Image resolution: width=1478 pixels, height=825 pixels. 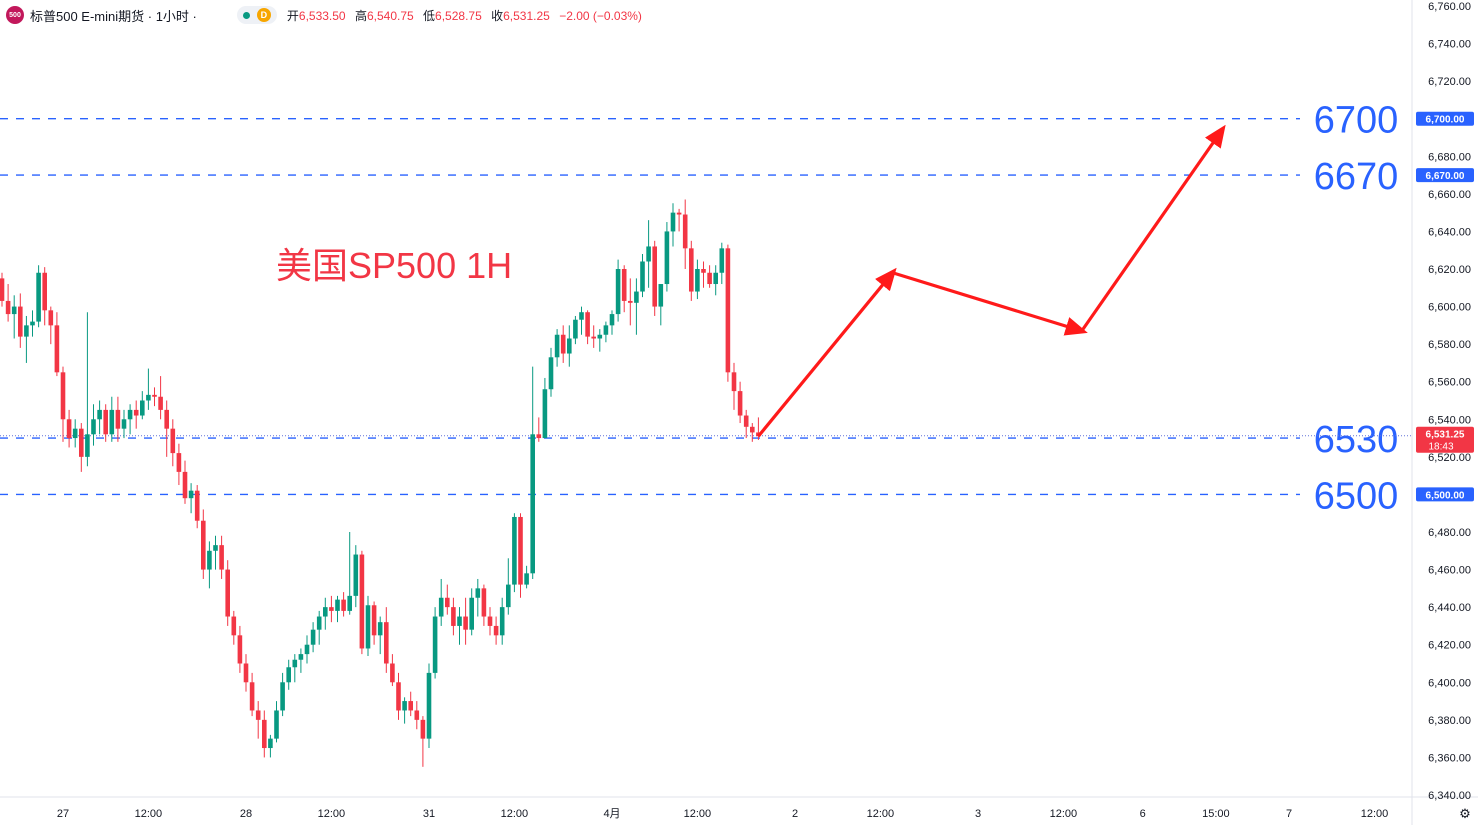 What do you see at coordinates (1449, 270) in the screenshot?
I see `y-tick-label: 6,620.00` at bounding box center [1449, 270].